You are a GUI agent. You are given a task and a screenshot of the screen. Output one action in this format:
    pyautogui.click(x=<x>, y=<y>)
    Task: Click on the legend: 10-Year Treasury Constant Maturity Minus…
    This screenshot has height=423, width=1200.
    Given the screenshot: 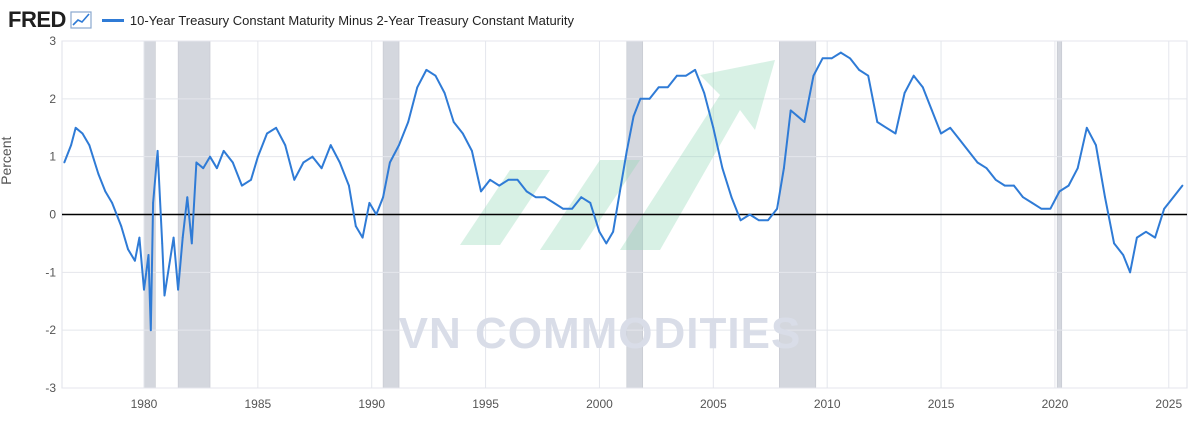 What is the action you would take?
    pyautogui.click(x=338, y=20)
    